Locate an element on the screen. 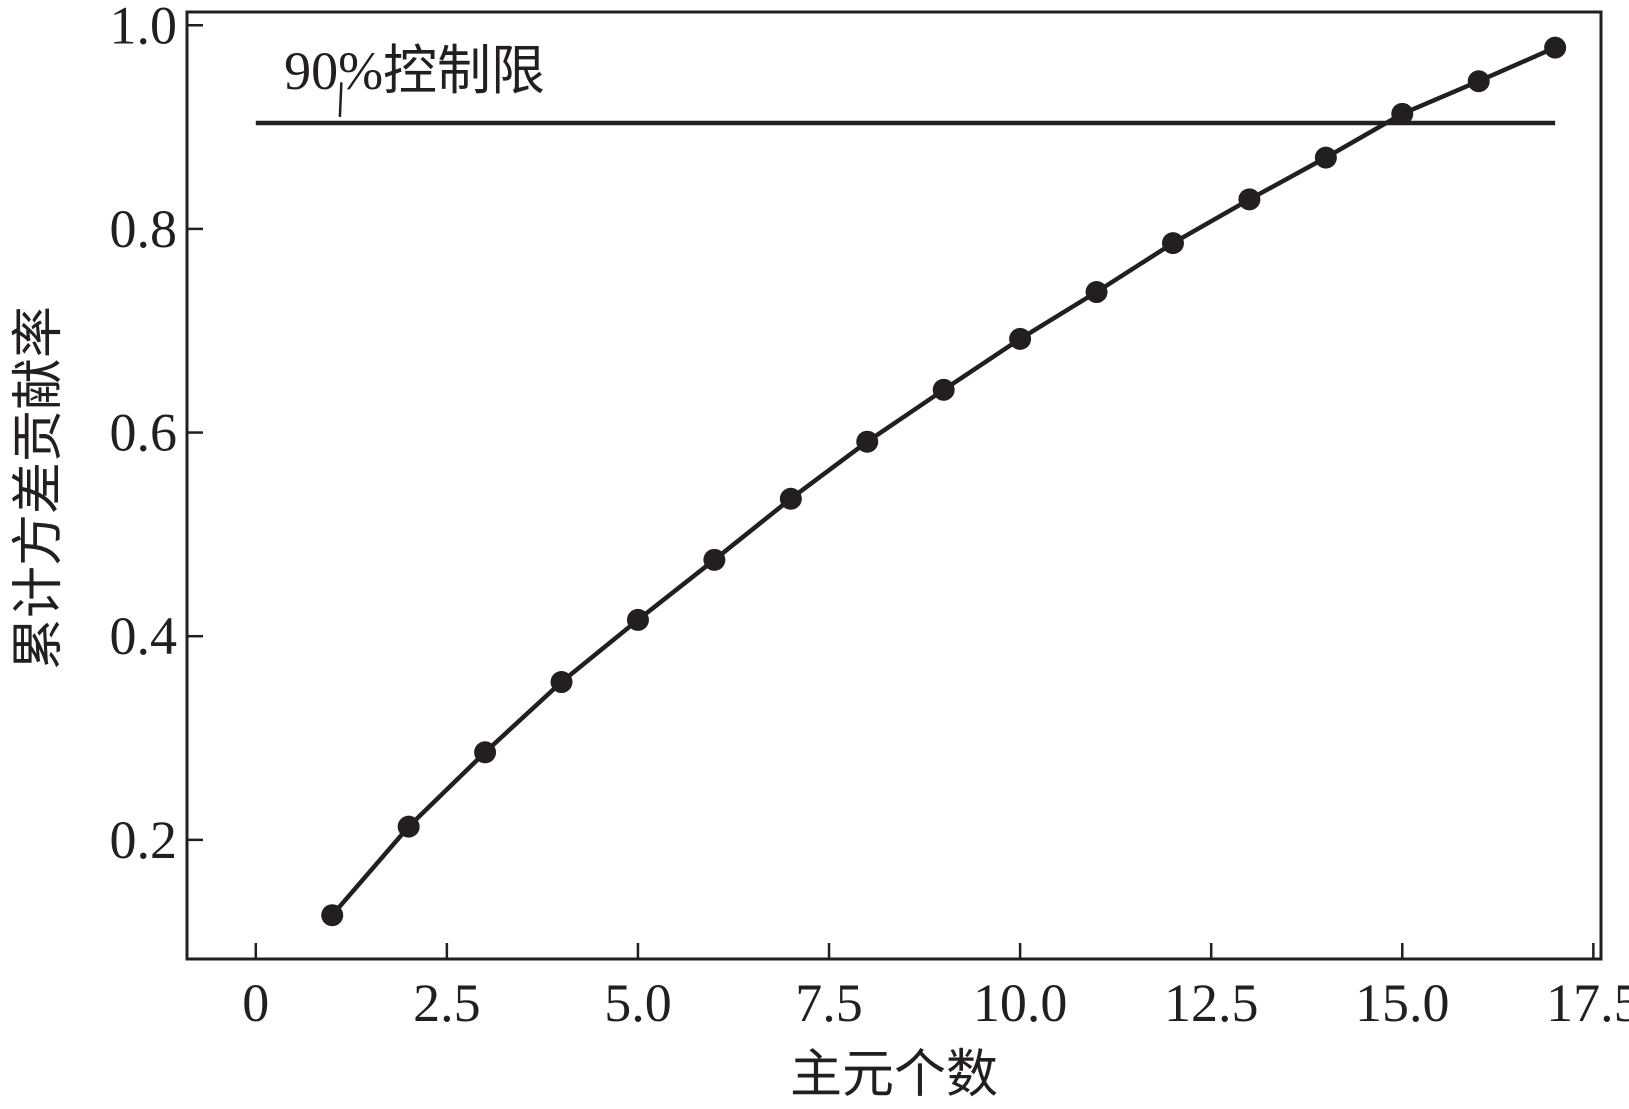 This screenshot has width=1629, height=1109. x-tick-label: 5.0 is located at coordinates (638, 1003).